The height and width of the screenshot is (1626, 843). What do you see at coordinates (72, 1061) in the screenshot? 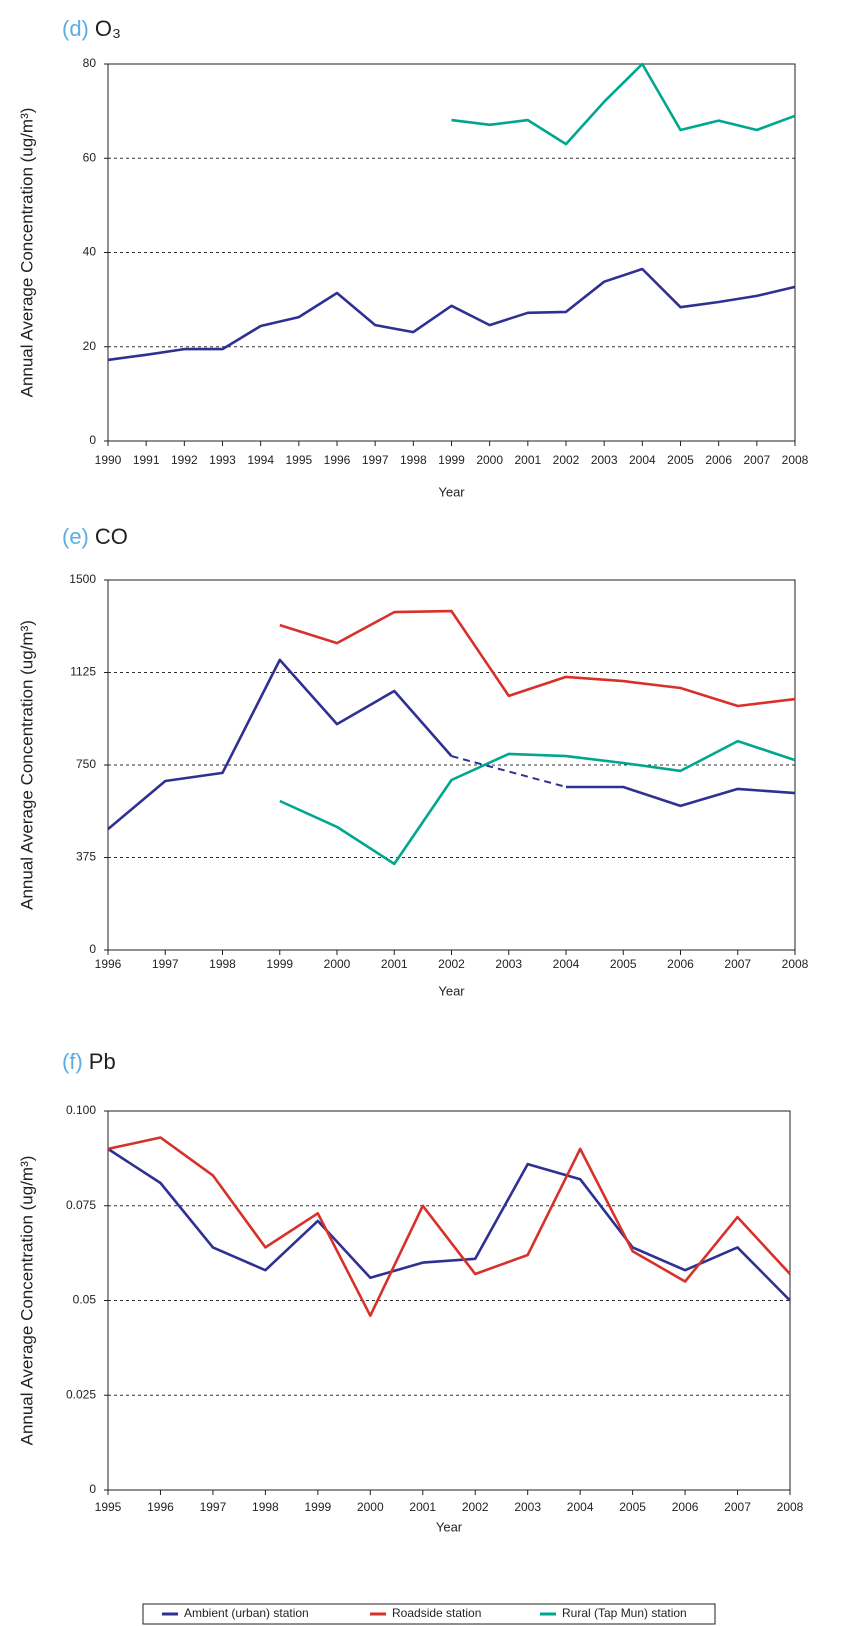
I see `panel-label: (f)` at bounding box center [72, 1061].